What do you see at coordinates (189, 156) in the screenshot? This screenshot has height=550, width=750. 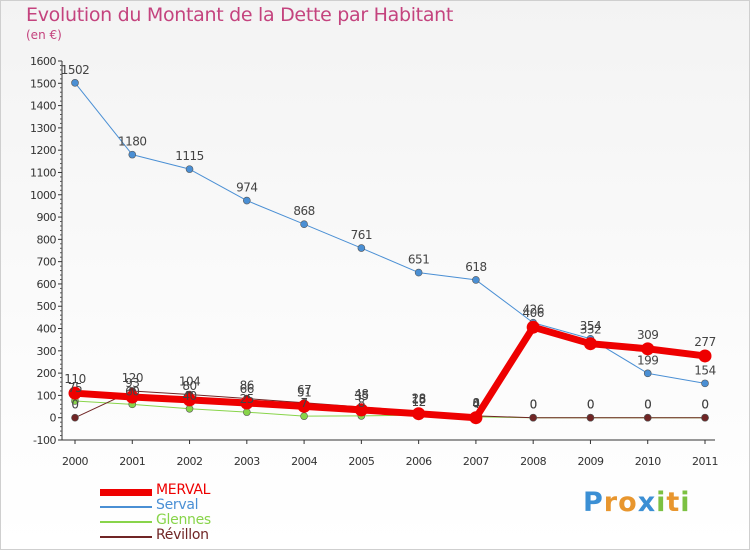 I see `serval-data-label: 1115` at bounding box center [189, 156].